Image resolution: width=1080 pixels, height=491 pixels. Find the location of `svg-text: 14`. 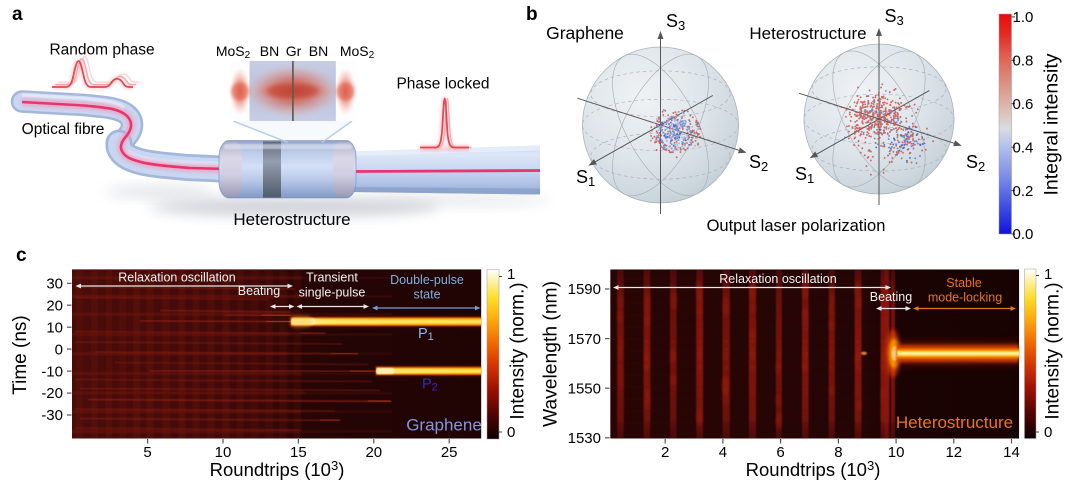

svg-text: 14 is located at coordinates (1011, 452).